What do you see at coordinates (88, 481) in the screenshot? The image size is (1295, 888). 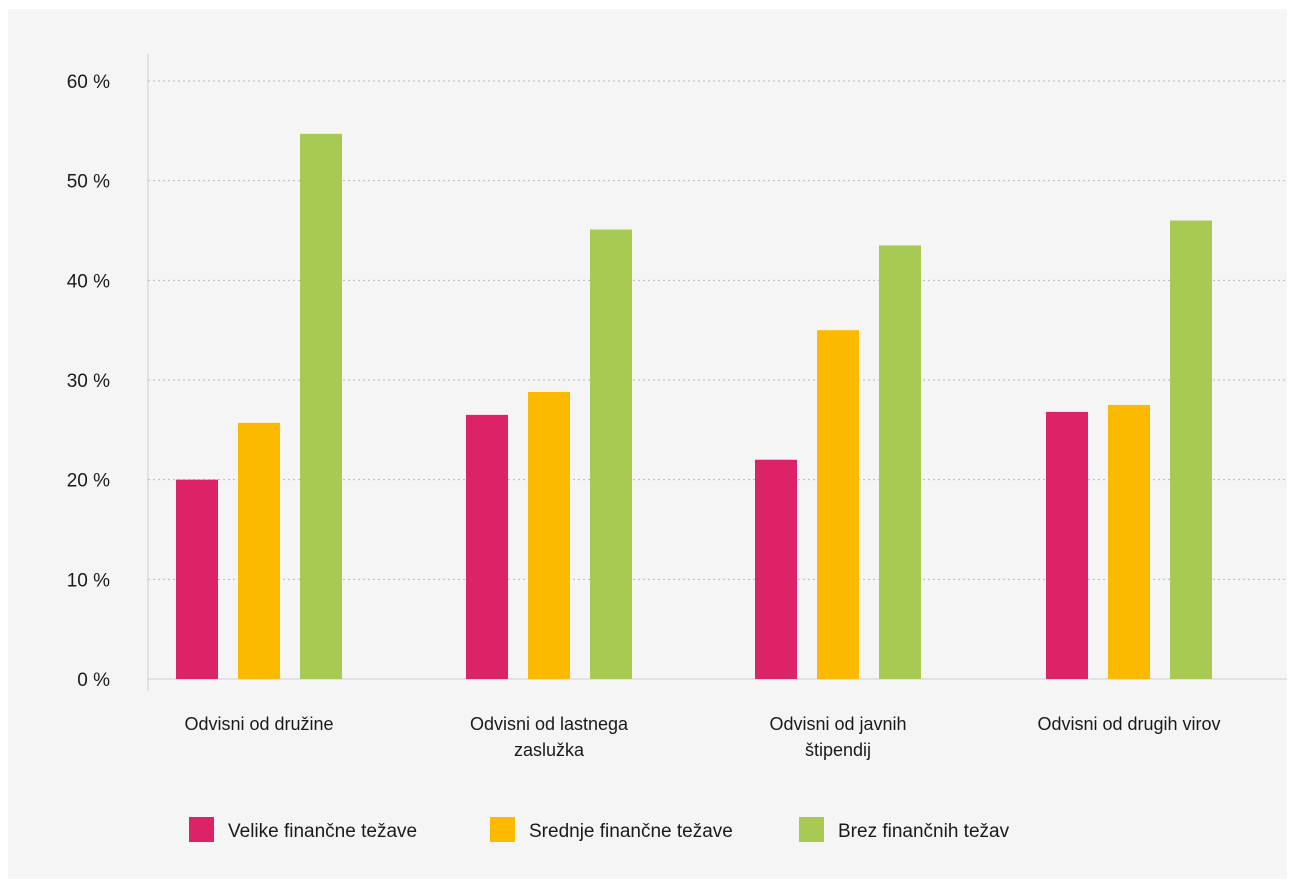 I see `y-tick-label: 20 %` at bounding box center [88, 481].